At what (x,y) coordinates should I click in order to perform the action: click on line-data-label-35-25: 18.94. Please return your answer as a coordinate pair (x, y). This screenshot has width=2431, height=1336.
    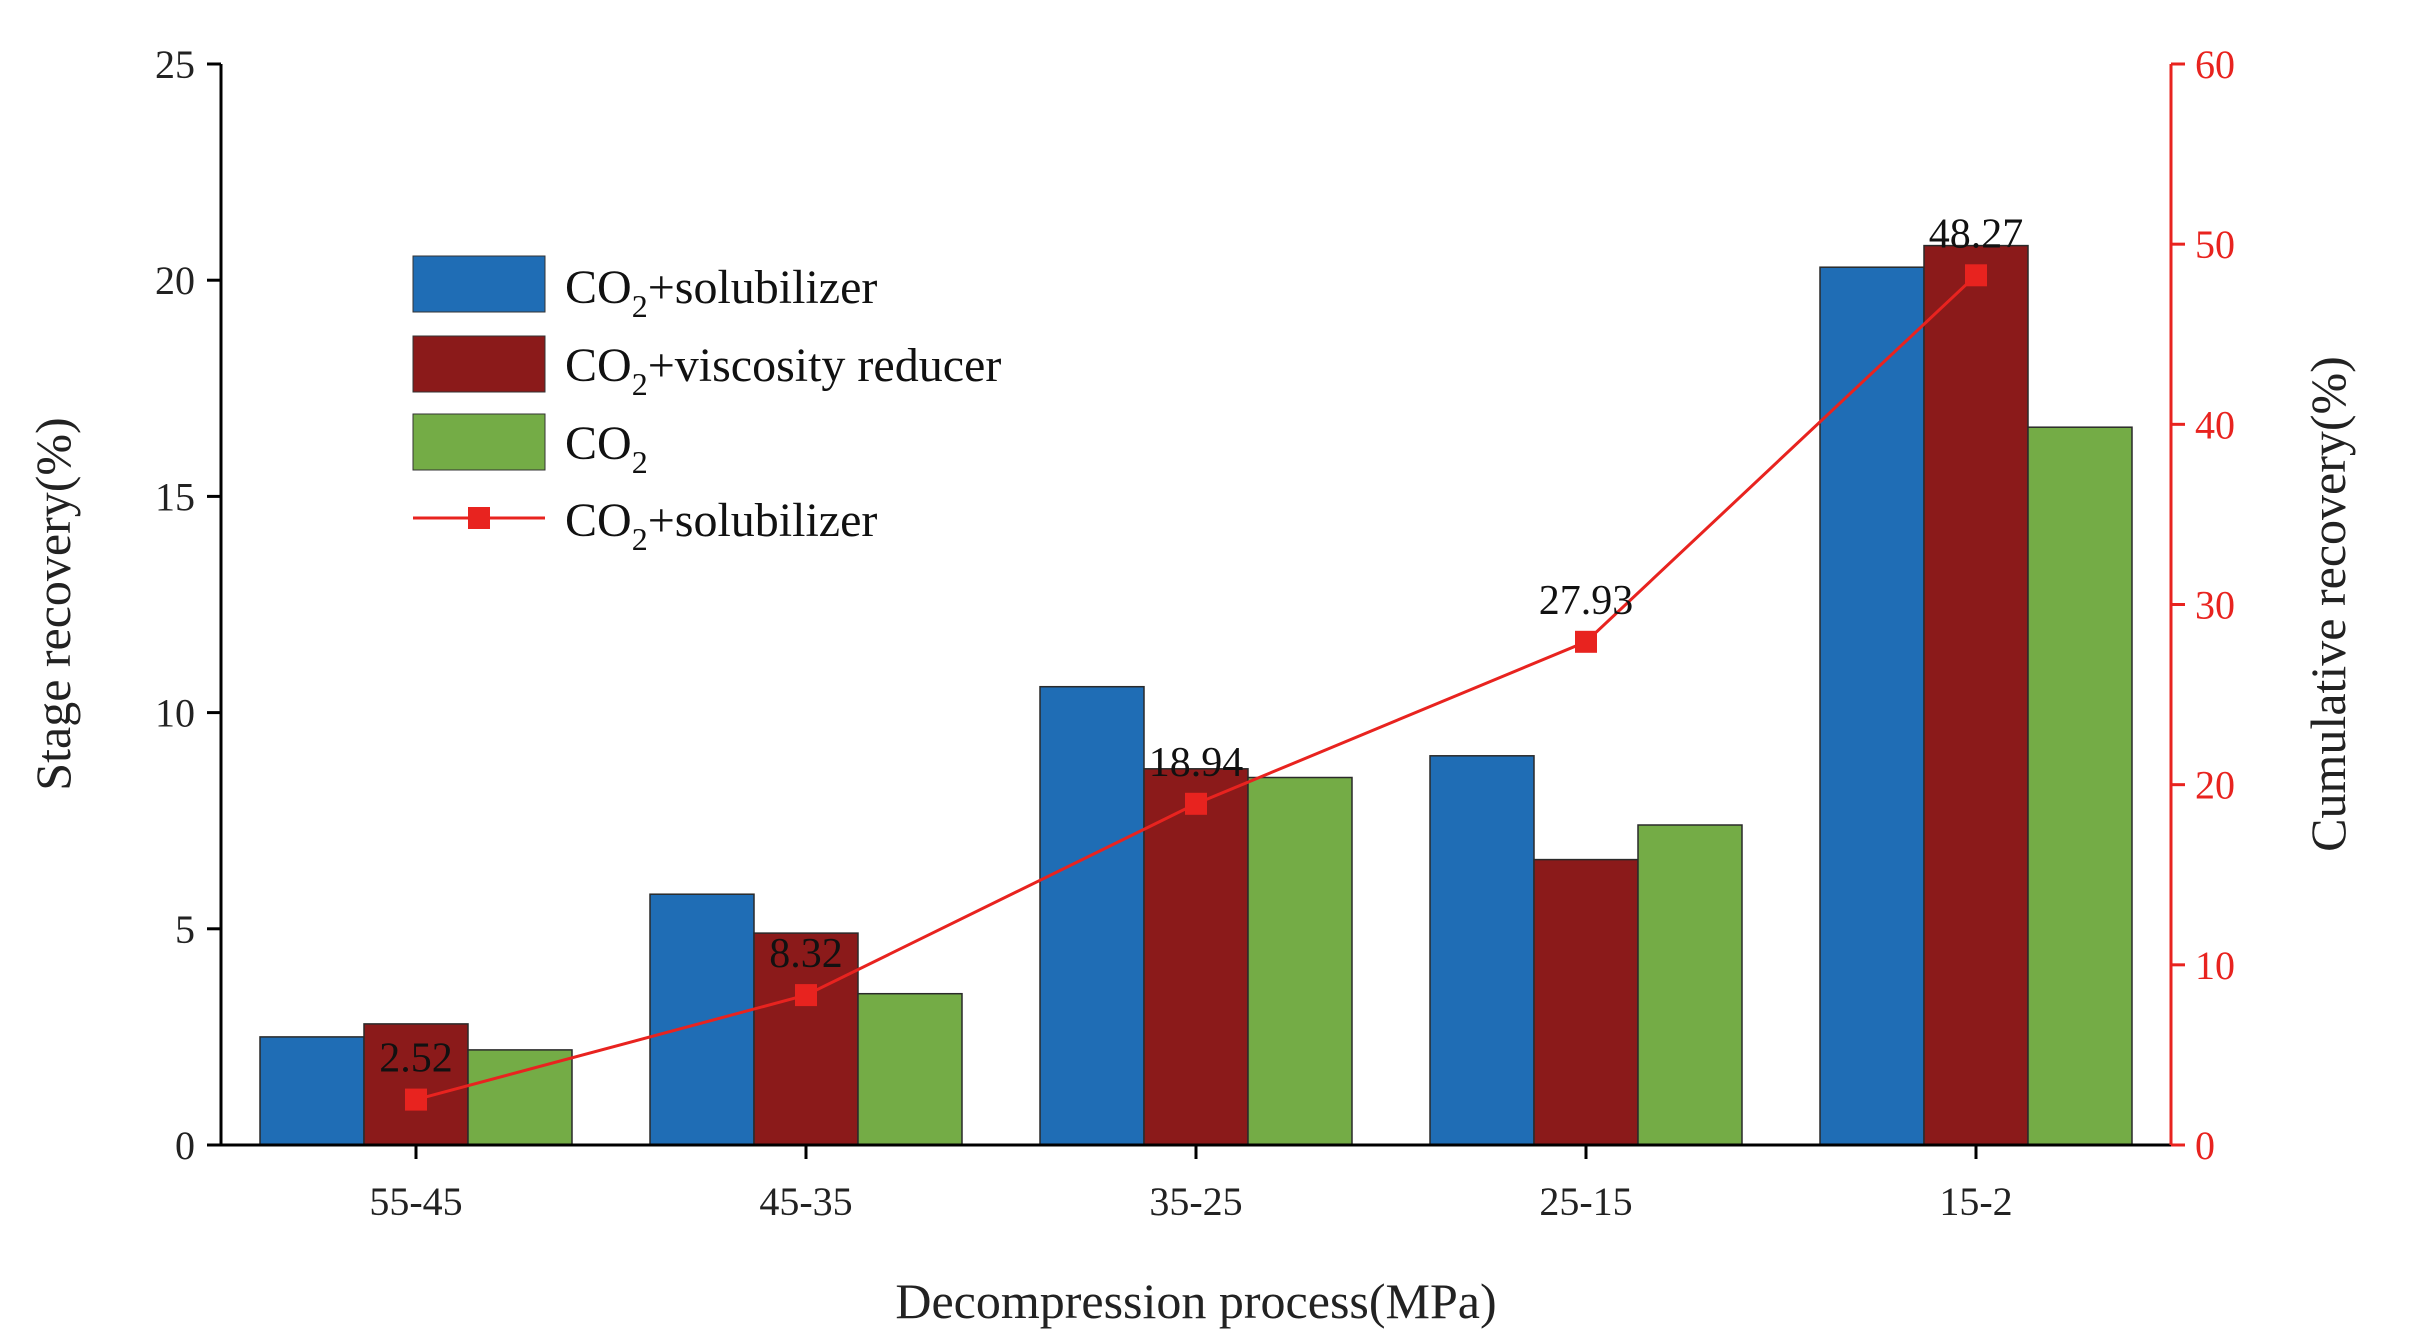
    Looking at the image, I should click on (1196, 763).